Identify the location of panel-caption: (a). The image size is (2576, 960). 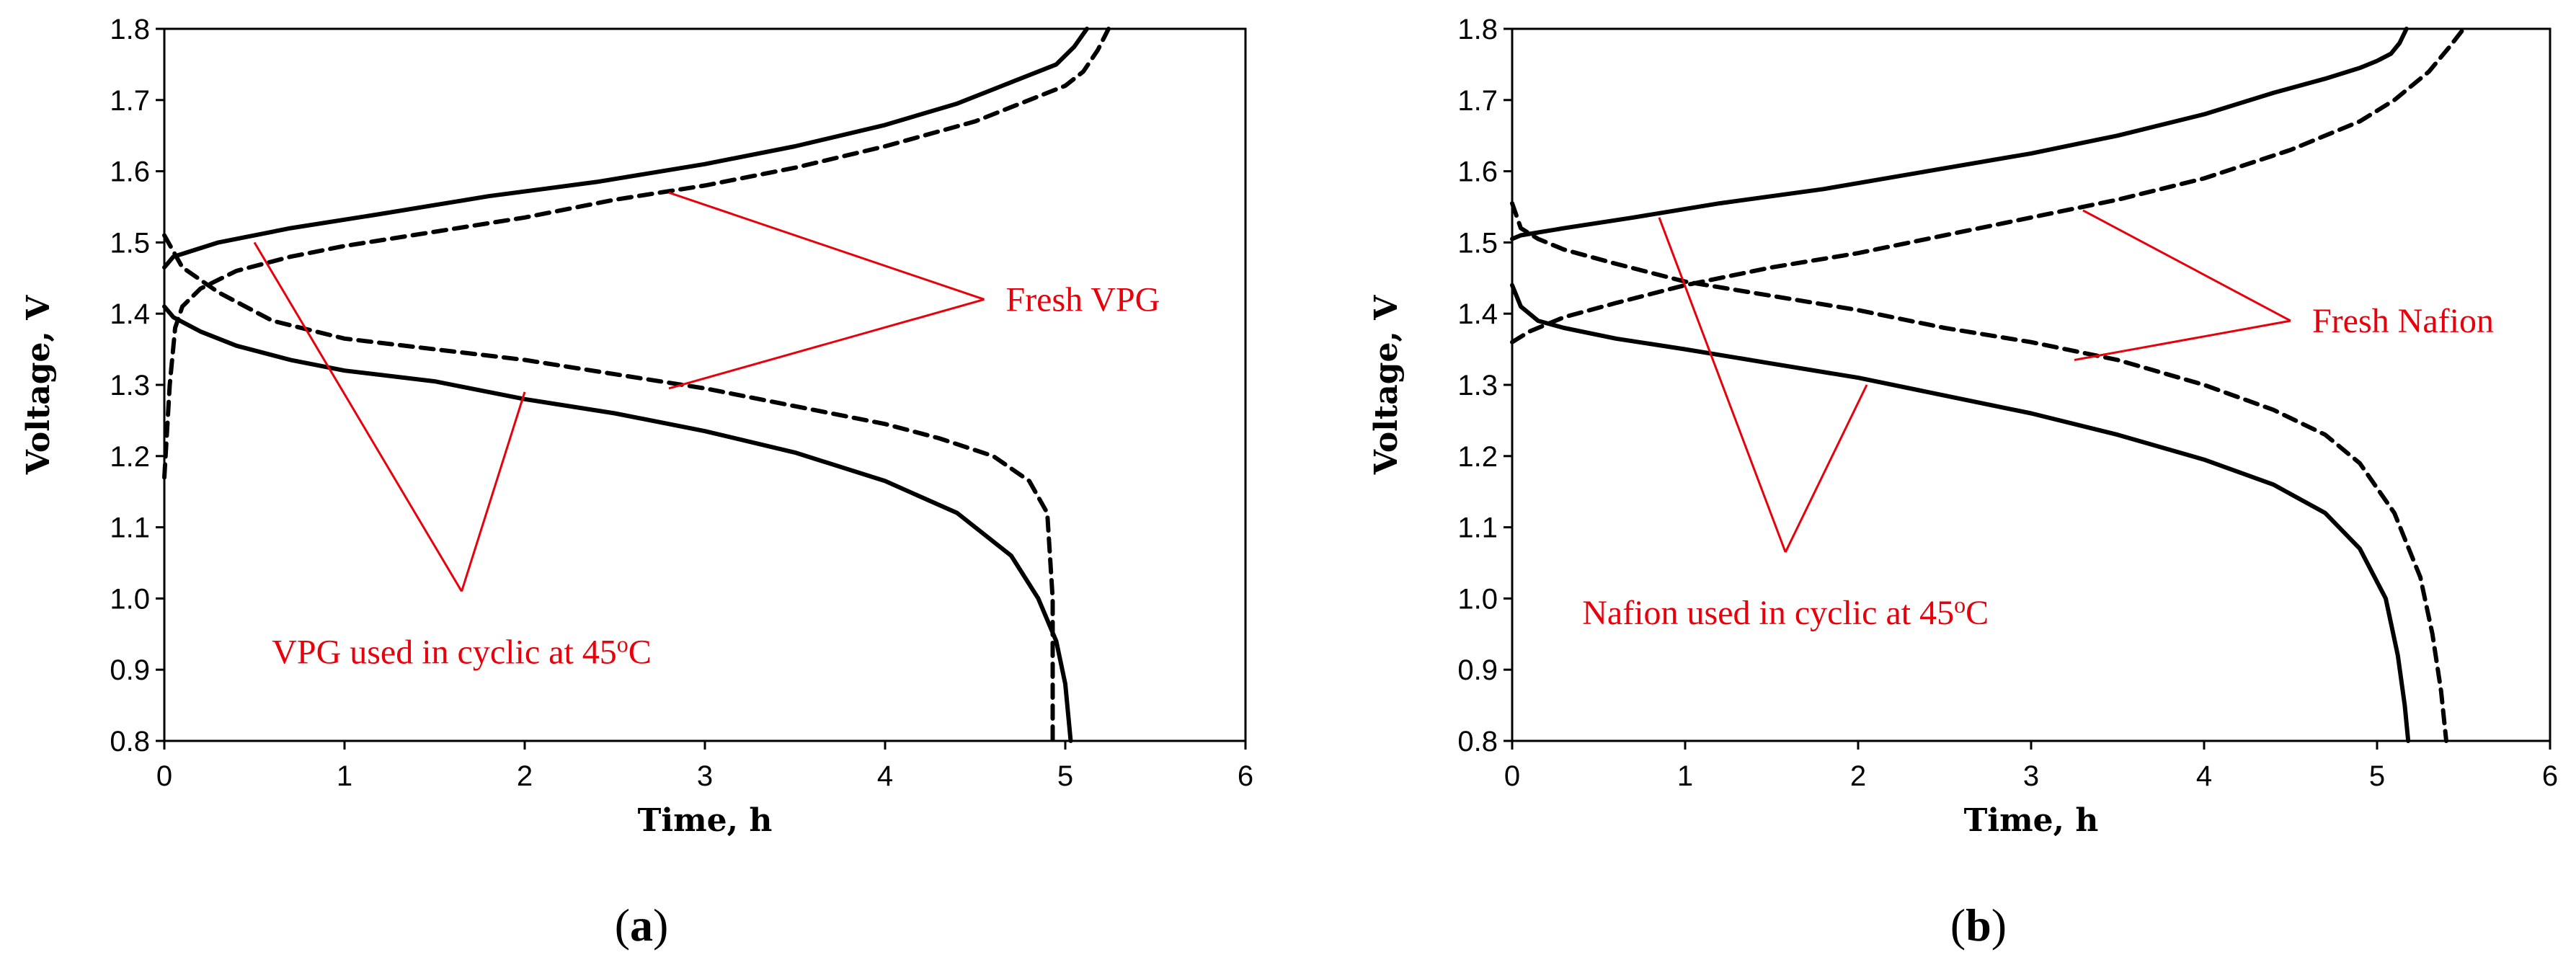
(642, 925).